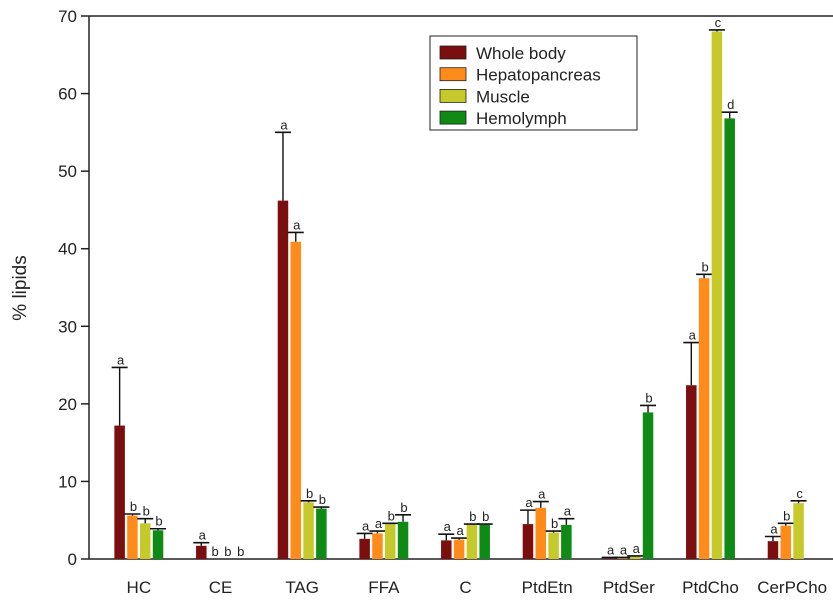 Image resolution: width=833 pixels, height=600 pixels. I want to click on x-category-label: PtdCho, so click(710, 587).